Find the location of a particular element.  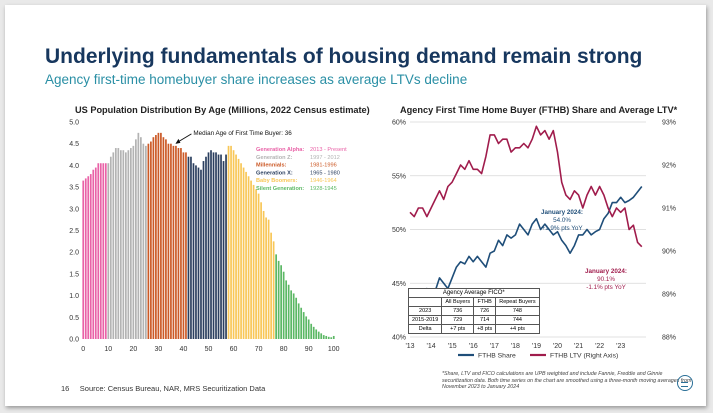

y-tick-label: 4.5 is located at coordinates (74, 144).